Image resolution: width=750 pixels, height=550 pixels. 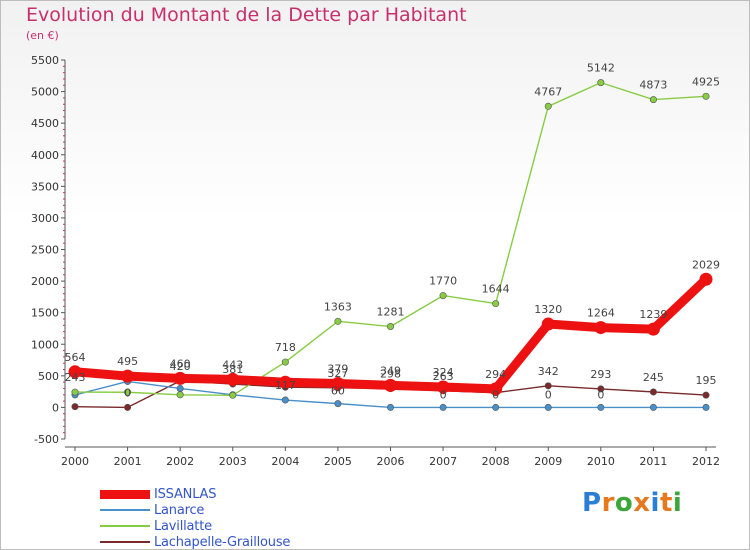 What do you see at coordinates (391, 312) in the screenshot?
I see `data-label: 1281` at bounding box center [391, 312].